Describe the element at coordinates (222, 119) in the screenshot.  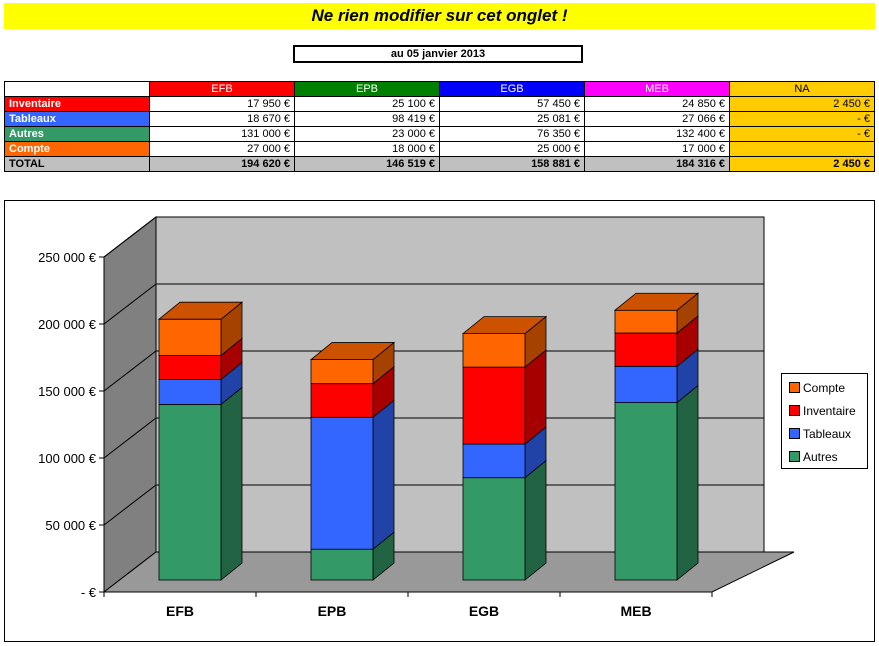
I see `table-cell: 18 670 €` at that location.